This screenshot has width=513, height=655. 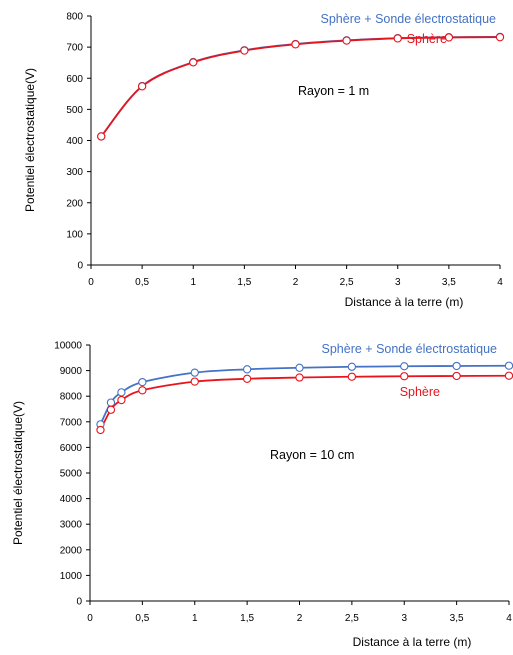 I want to click on radius-annotation: Rayon = 1 m, so click(x=333, y=91).